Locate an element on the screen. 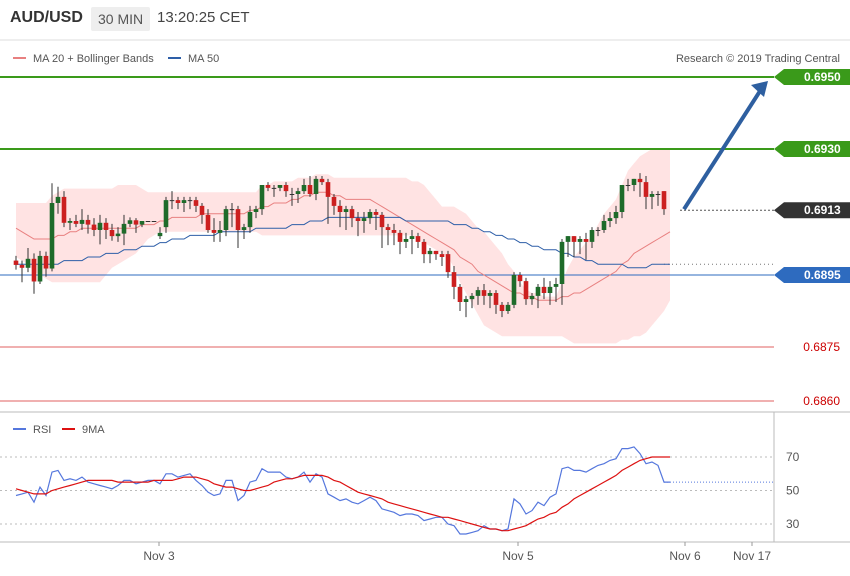 The height and width of the screenshot is (576, 850). ma20-legend-label: MA 20 + Bollinger Bands is located at coordinates (93, 59).